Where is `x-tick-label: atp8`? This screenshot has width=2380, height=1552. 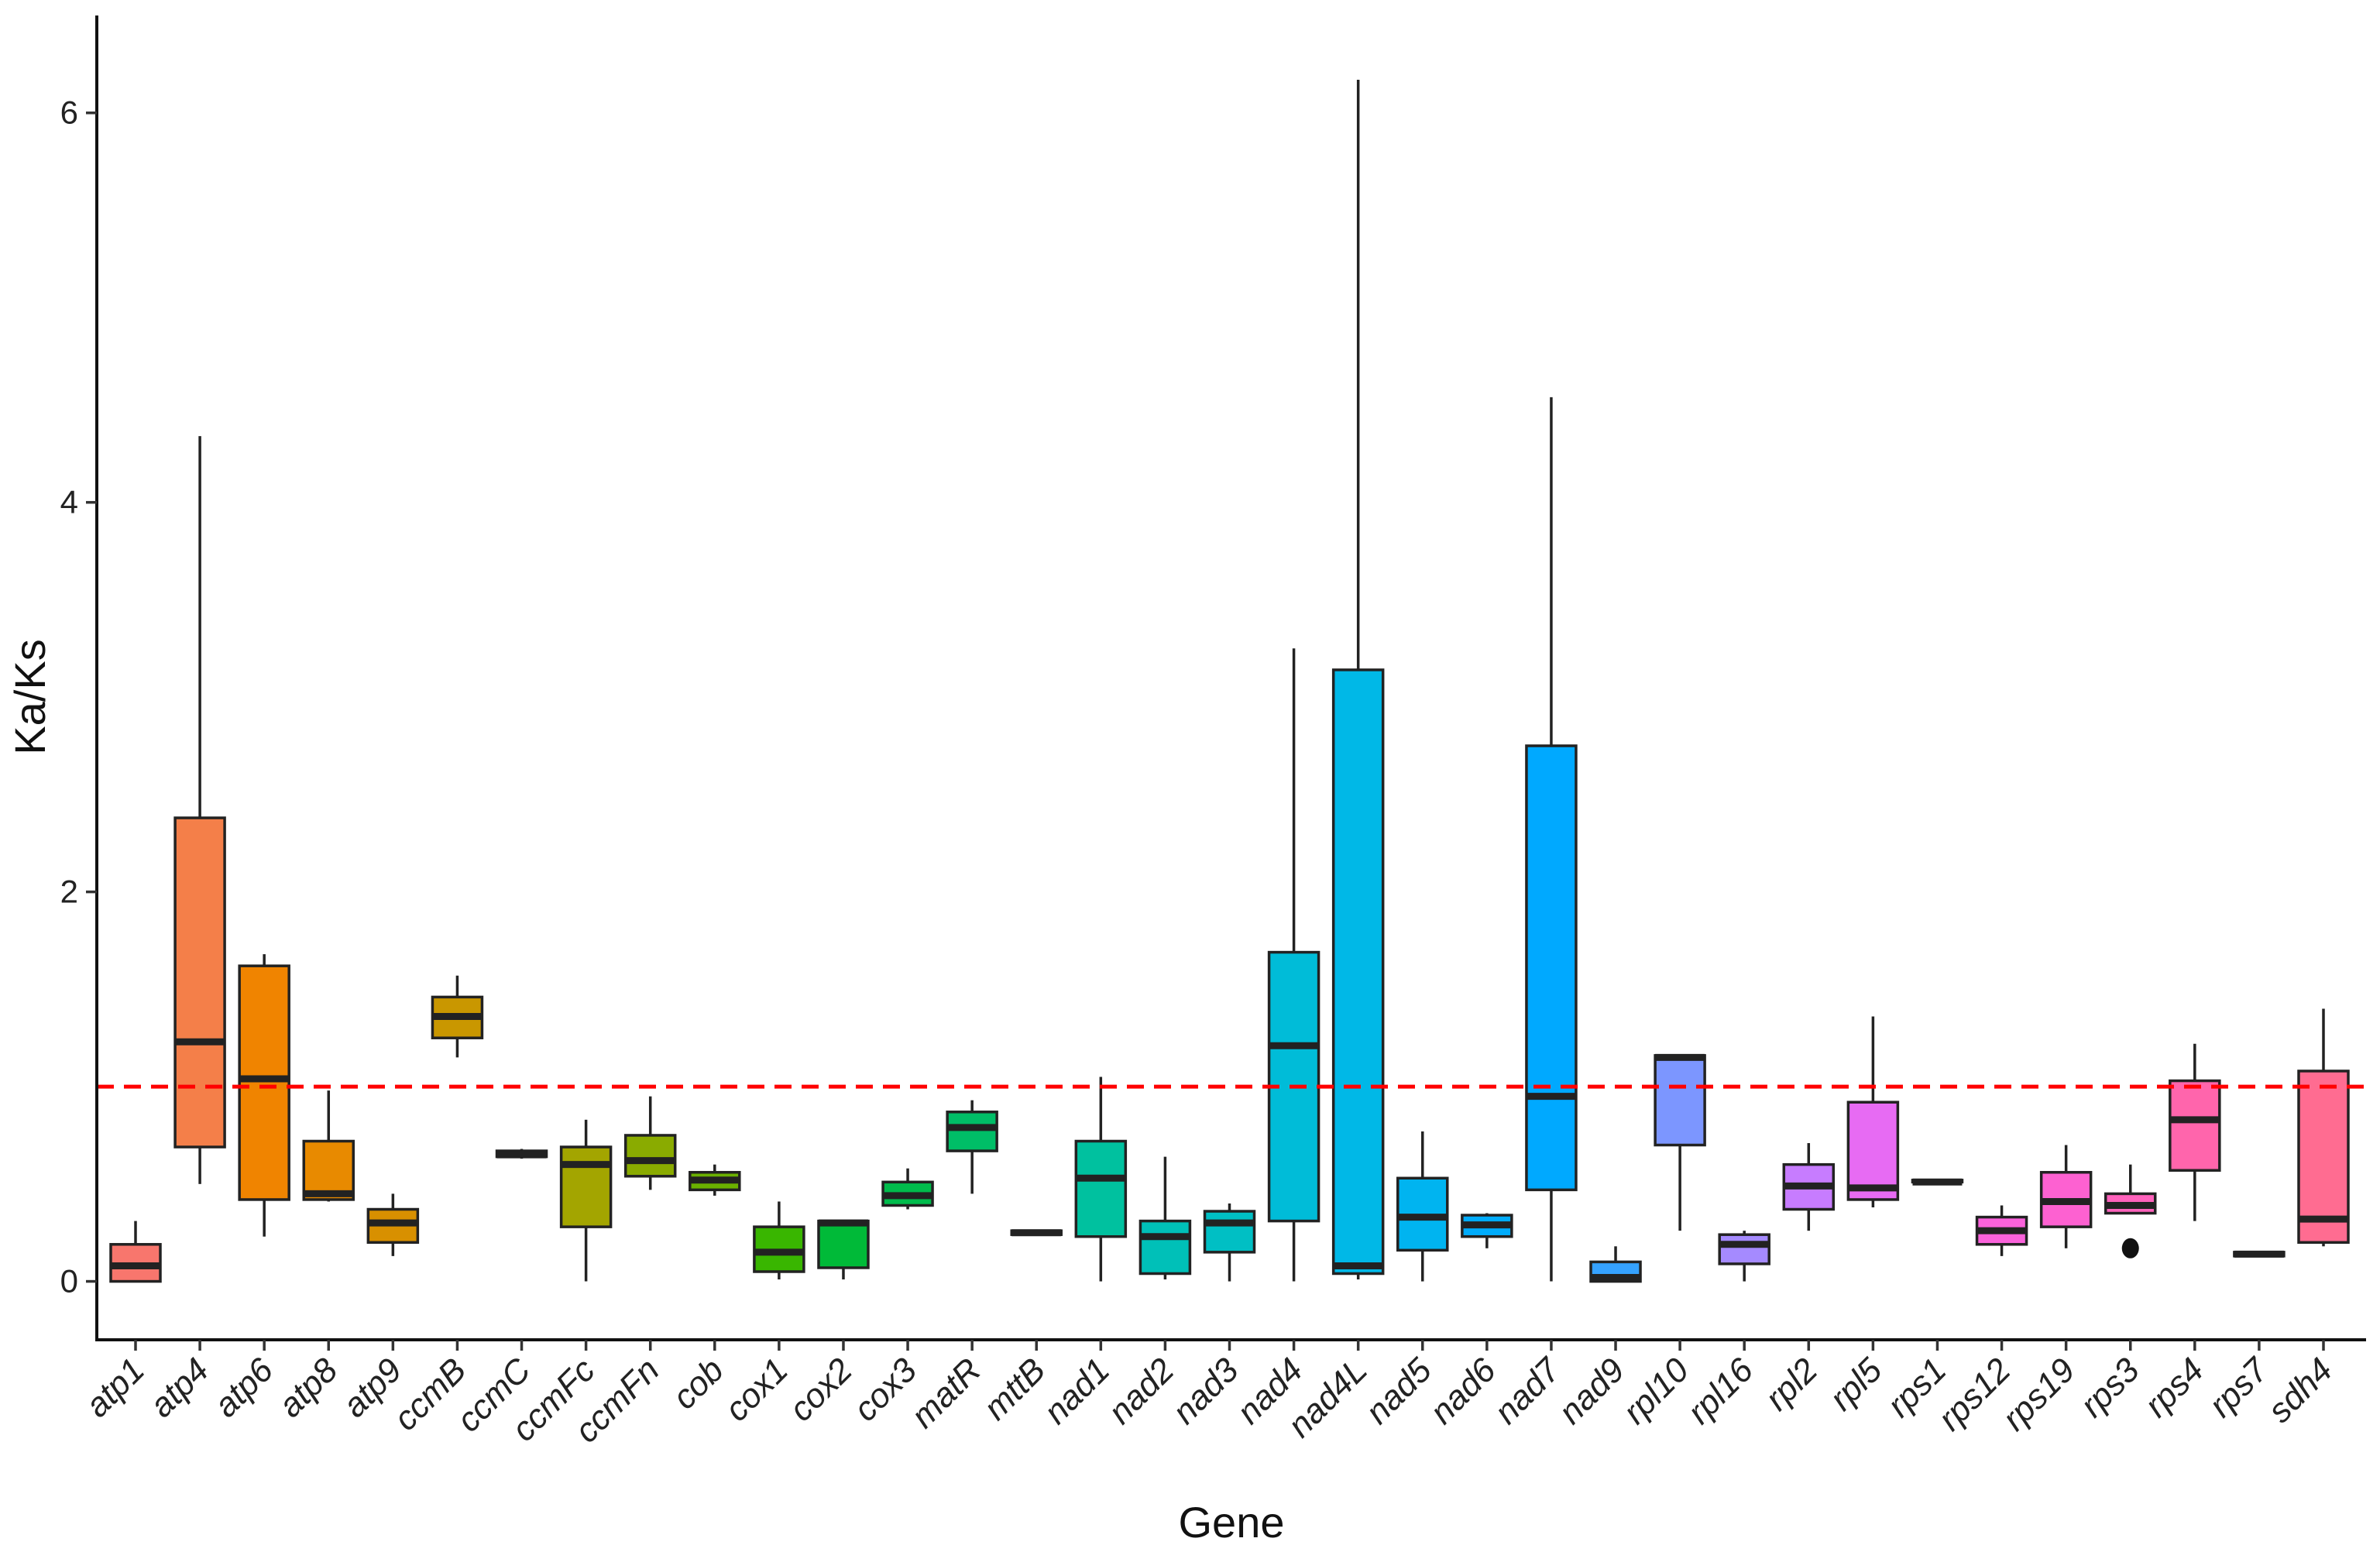 x-tick-label: atp8 is located at coordinates (308, 1388).